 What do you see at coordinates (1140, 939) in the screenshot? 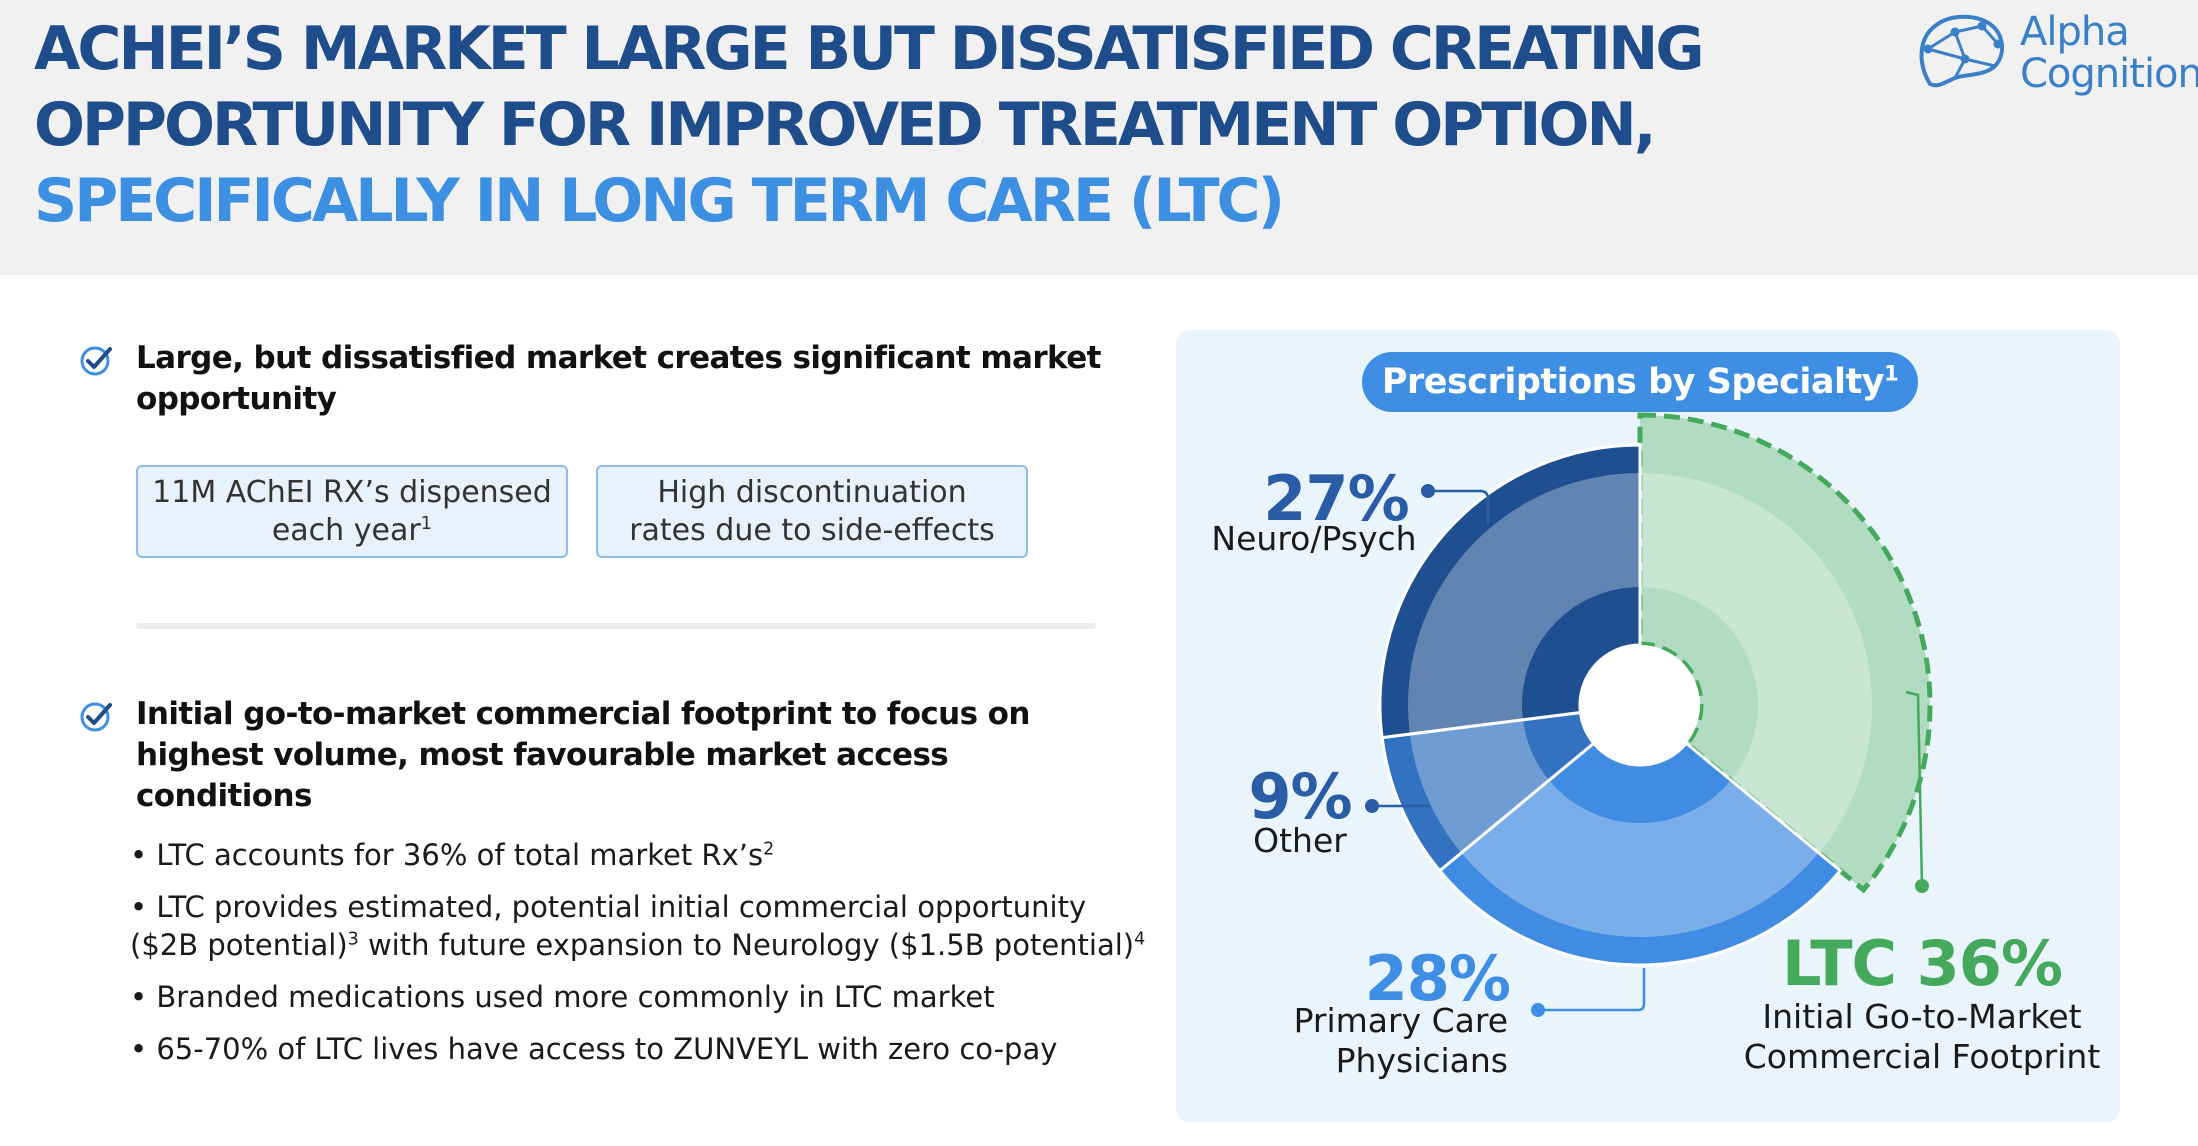
I see `footnote-4: 4` at bounding box center [1140, 939].